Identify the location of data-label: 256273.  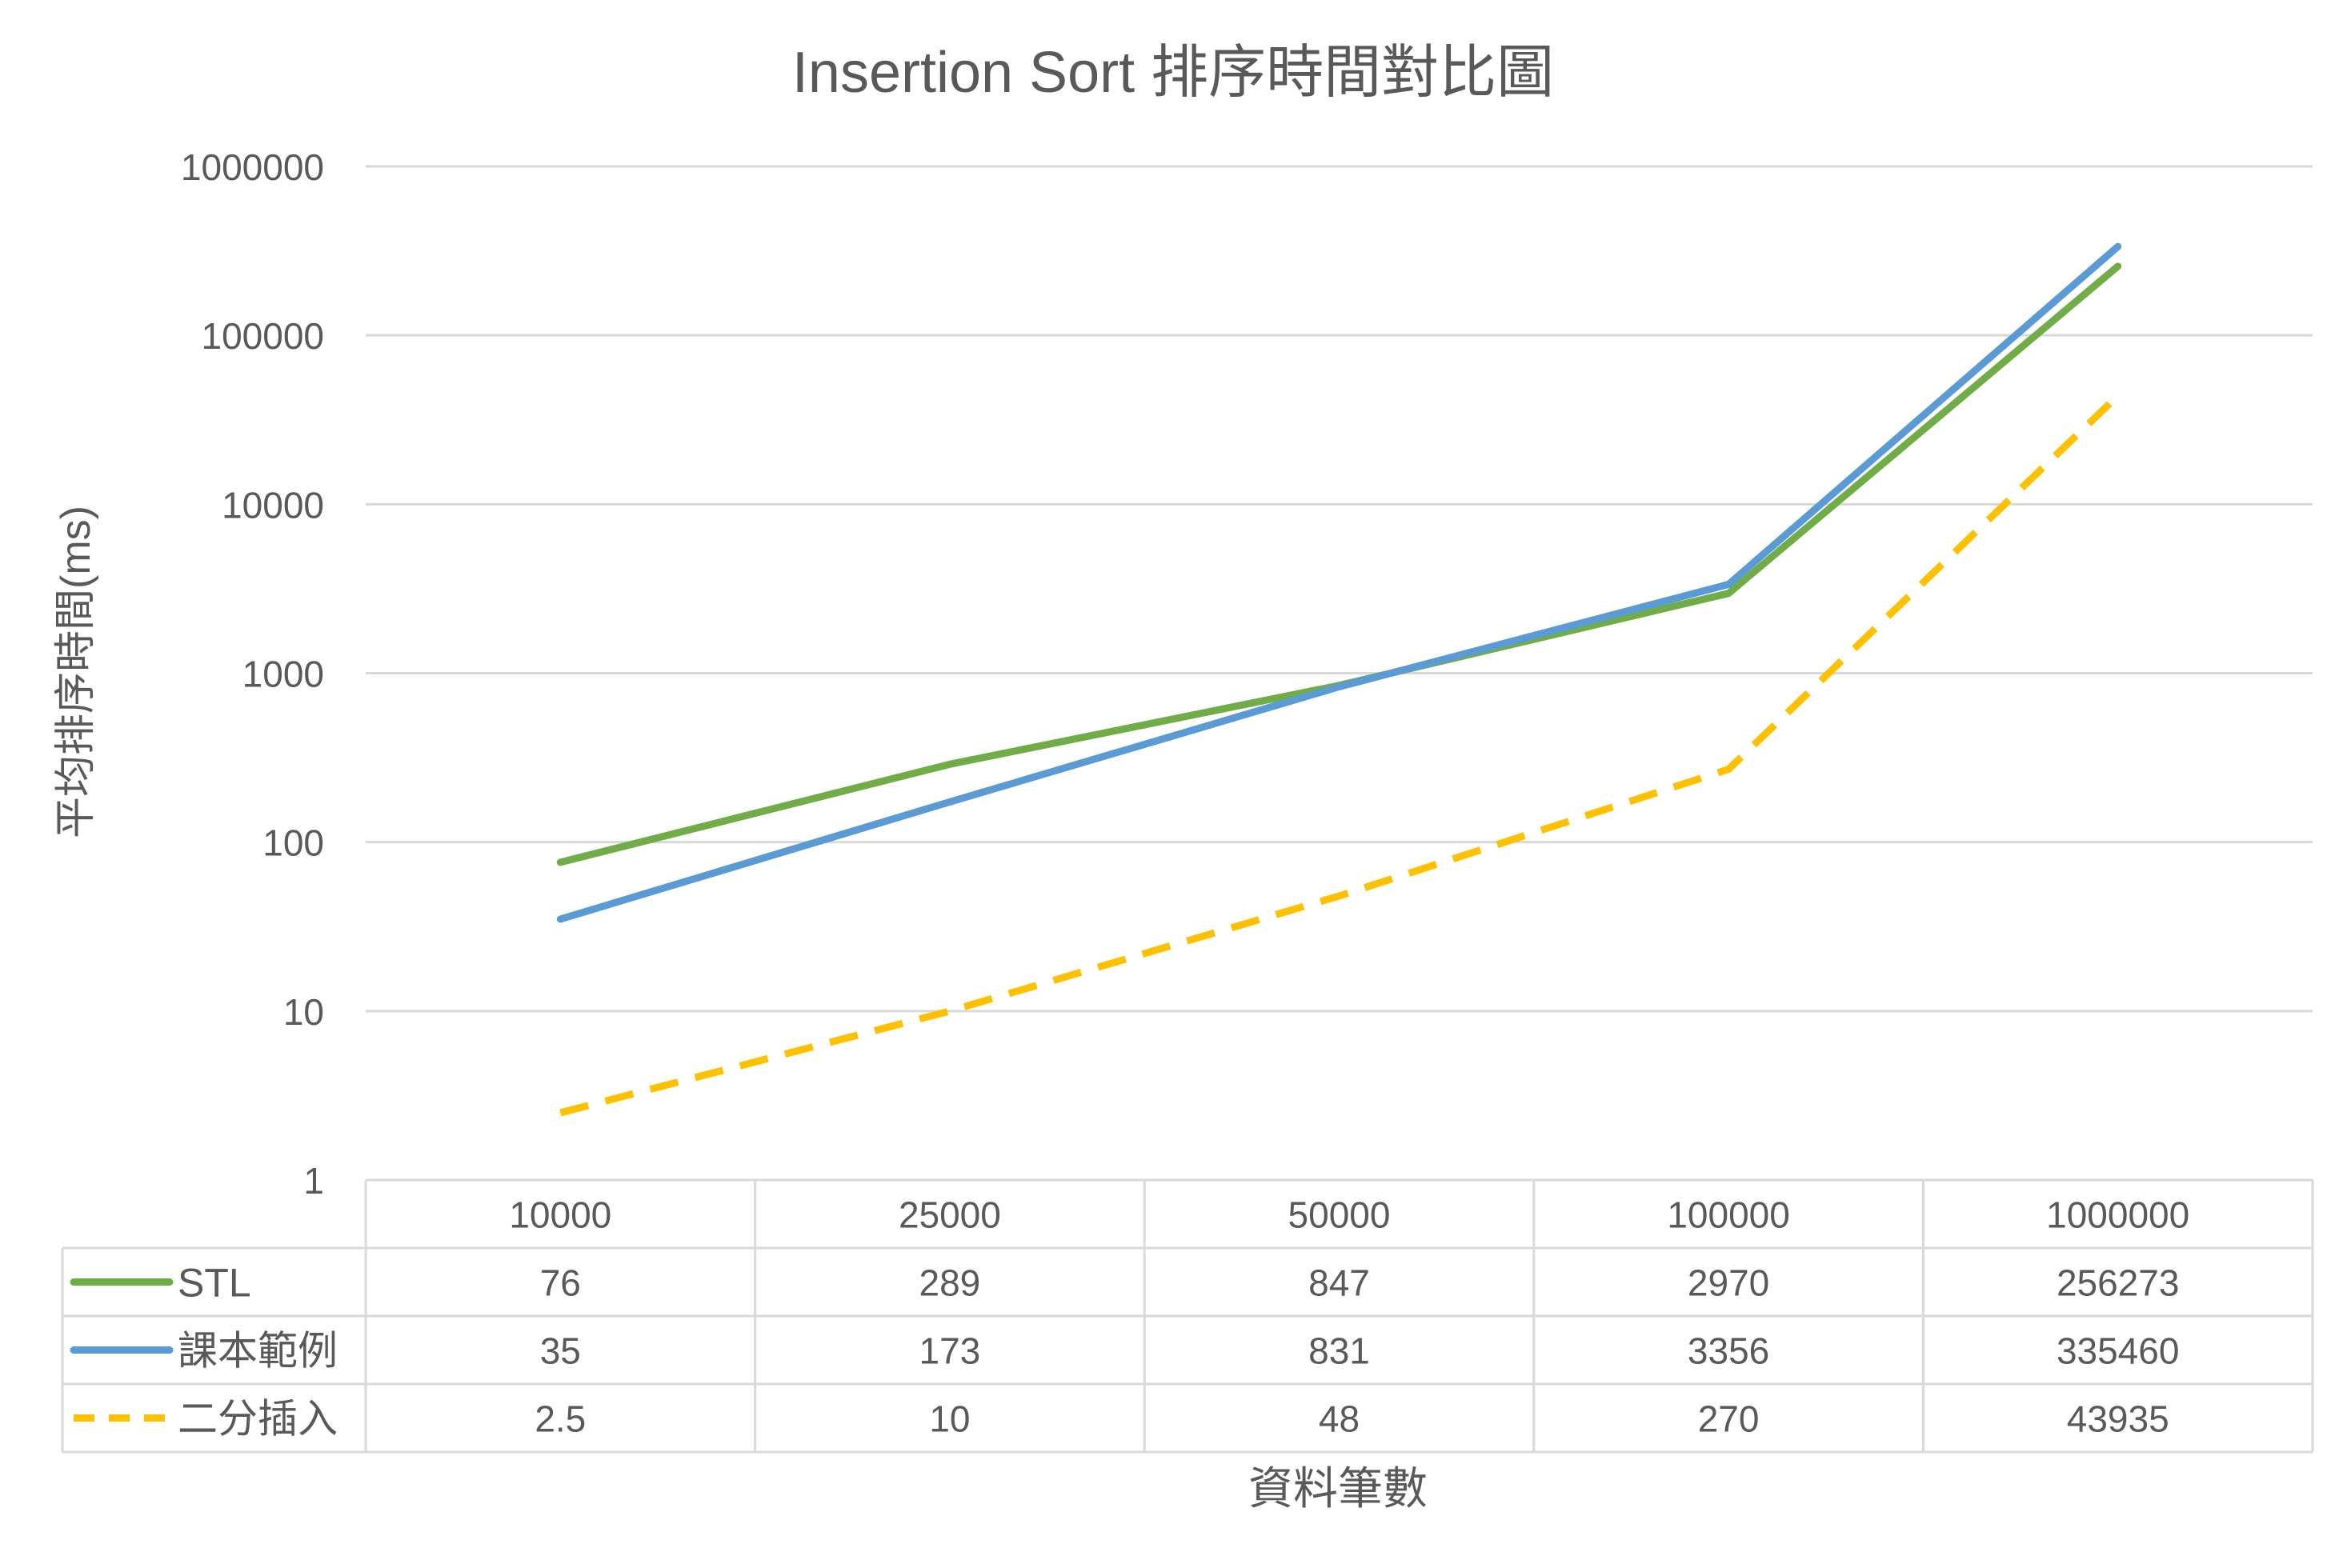
(2118, 1283).